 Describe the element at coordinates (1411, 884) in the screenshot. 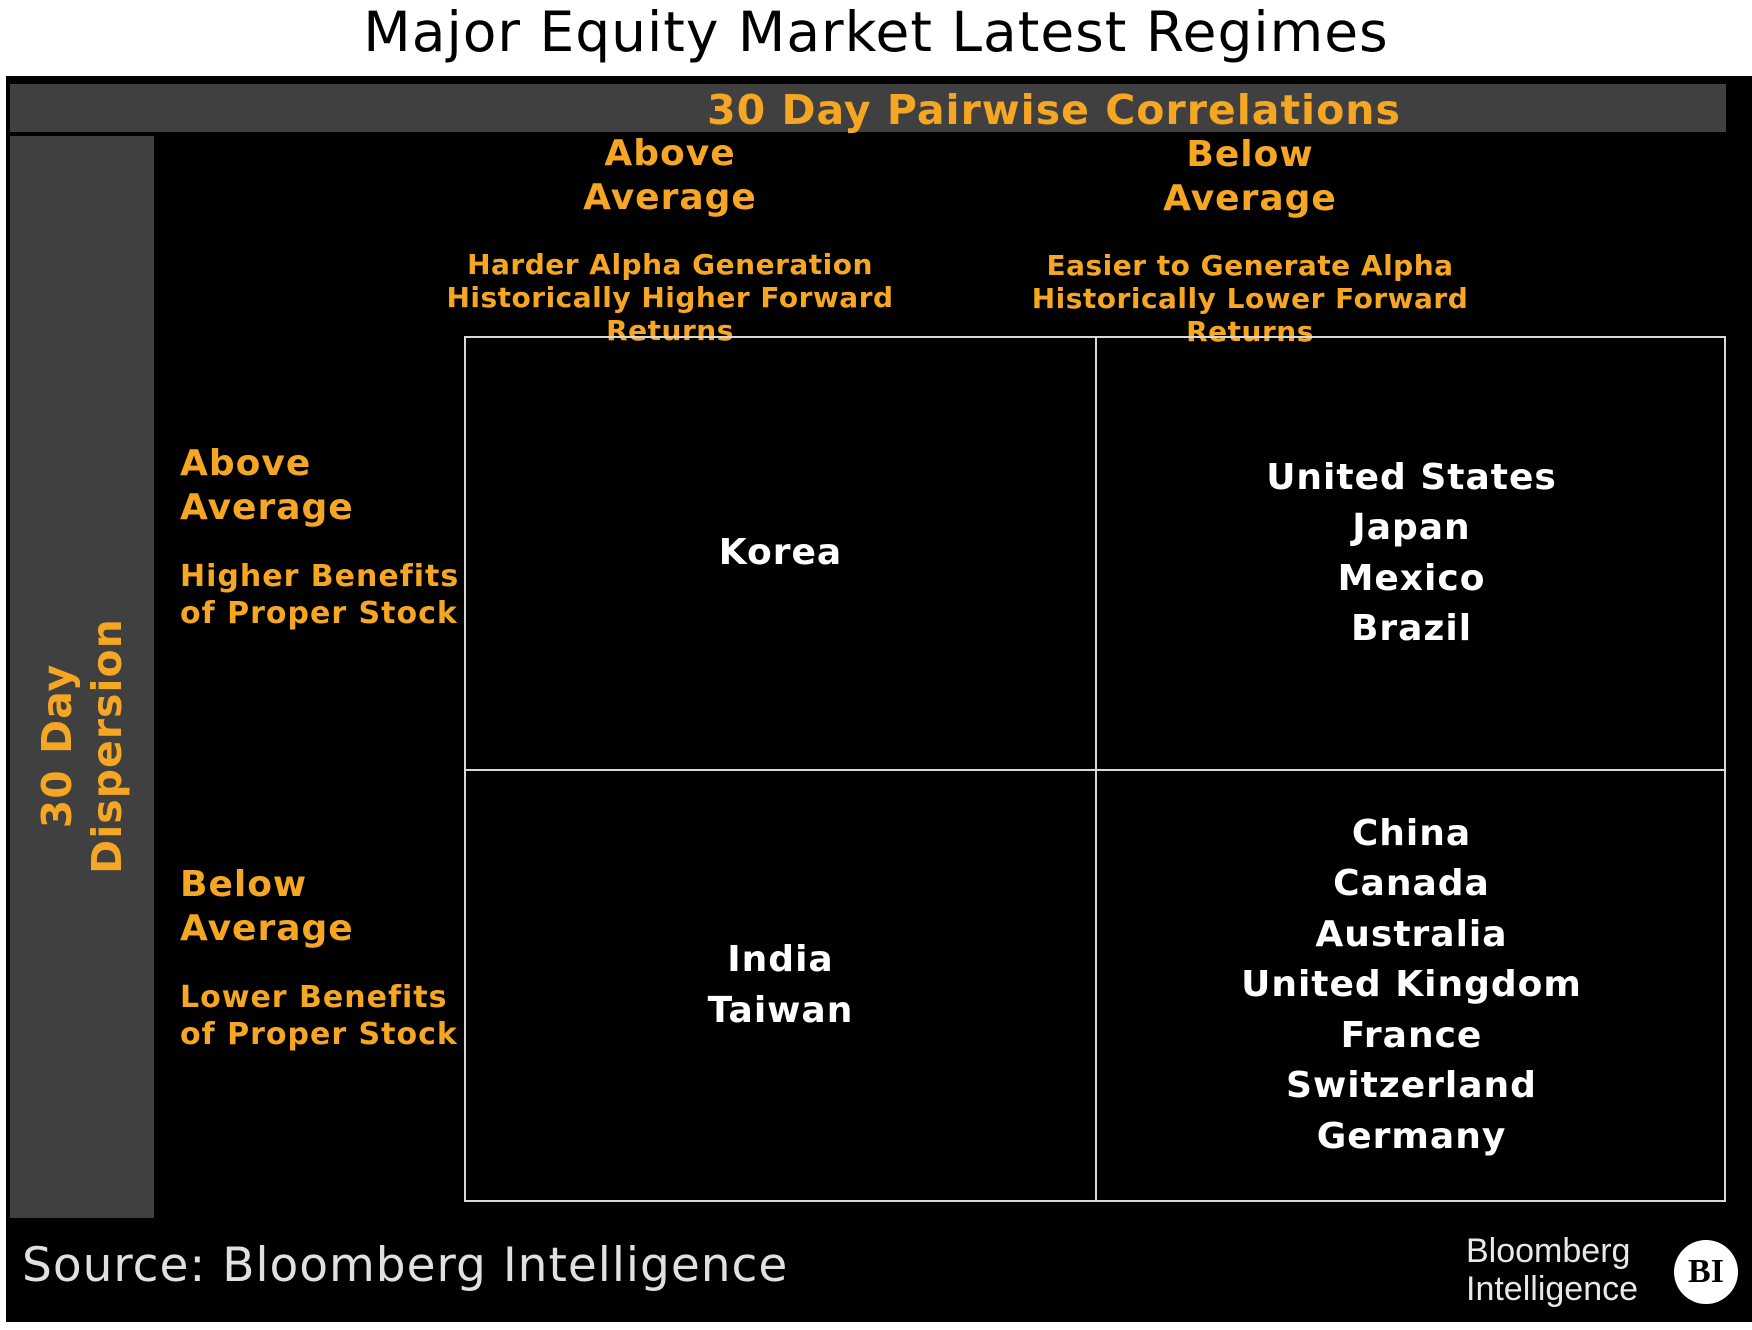

I see `country-label: Canada` at that location.